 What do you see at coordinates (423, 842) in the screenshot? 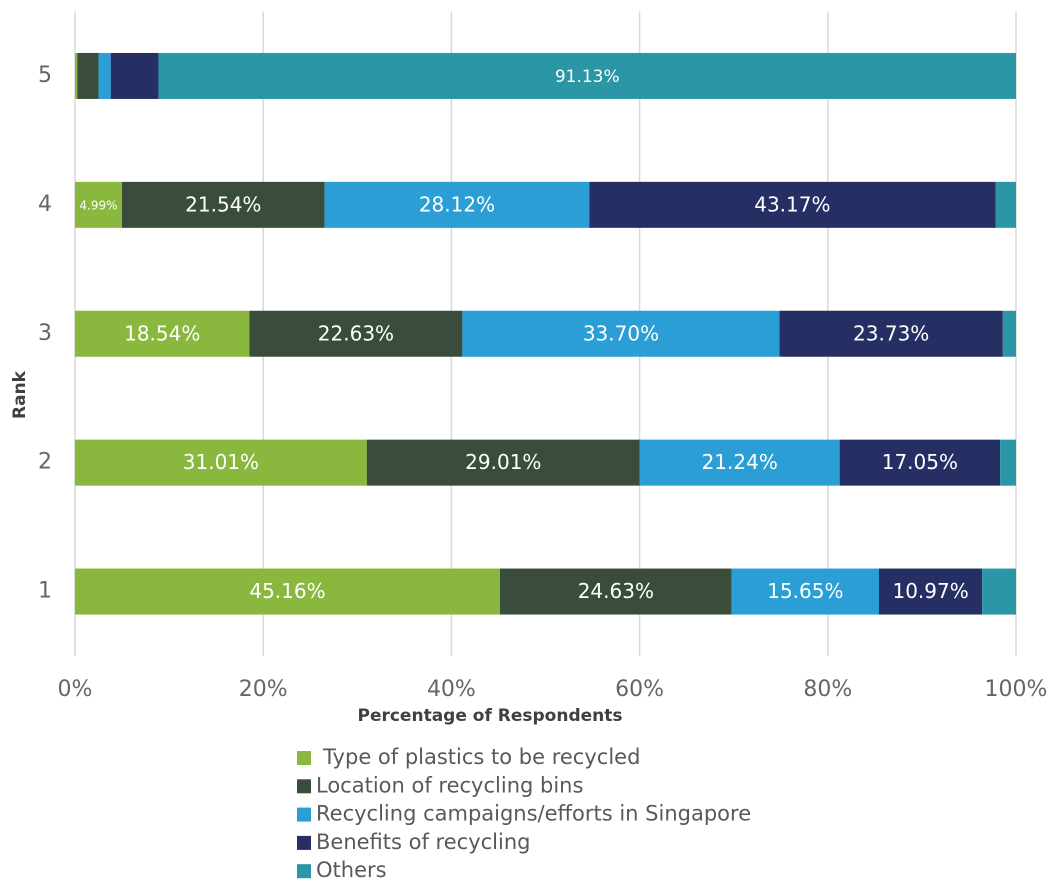
I see `legend-label: Benefits of recycling` at bounding box center [423, 842].